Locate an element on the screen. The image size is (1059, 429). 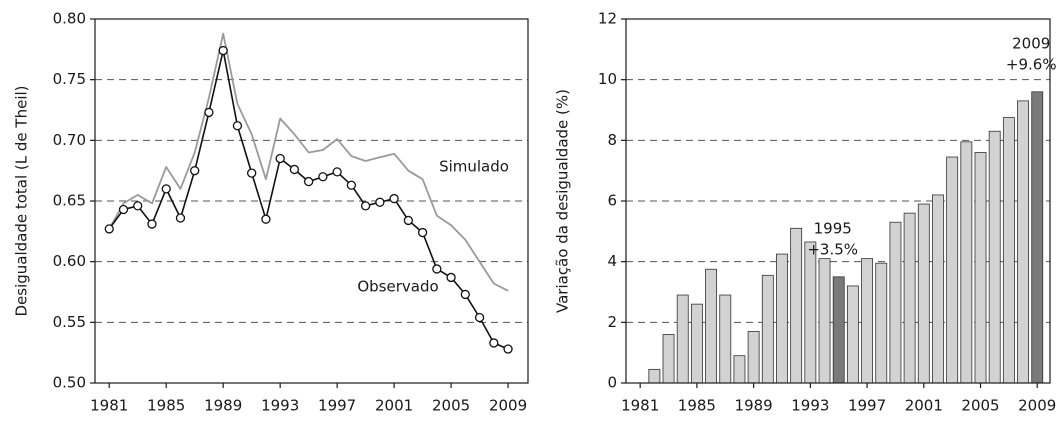
y-tick-label: 6 is located at coordinates (612, 201).